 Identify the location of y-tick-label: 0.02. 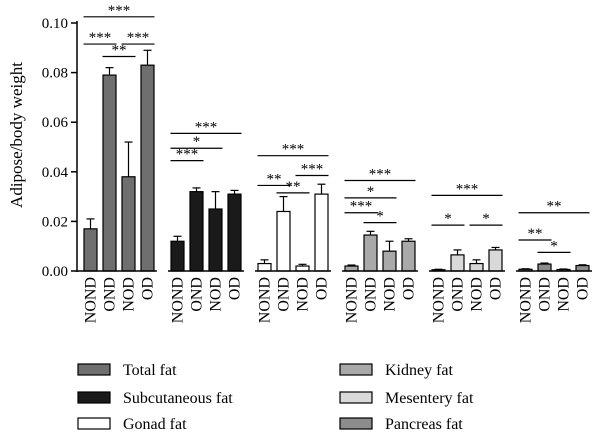
(55, 222).